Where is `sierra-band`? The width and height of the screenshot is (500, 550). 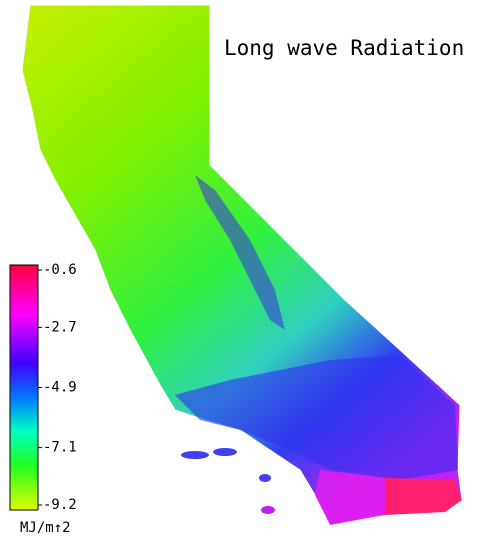
sierra-band is located at coordinates (240, 252).